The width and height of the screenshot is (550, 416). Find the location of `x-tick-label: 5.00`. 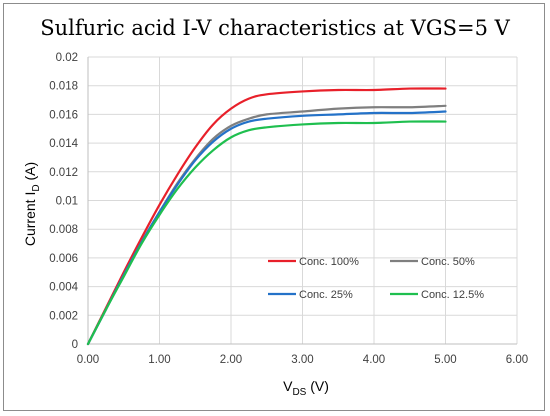

x-tick-label: 5.00 is located at coordinates (445, 360).